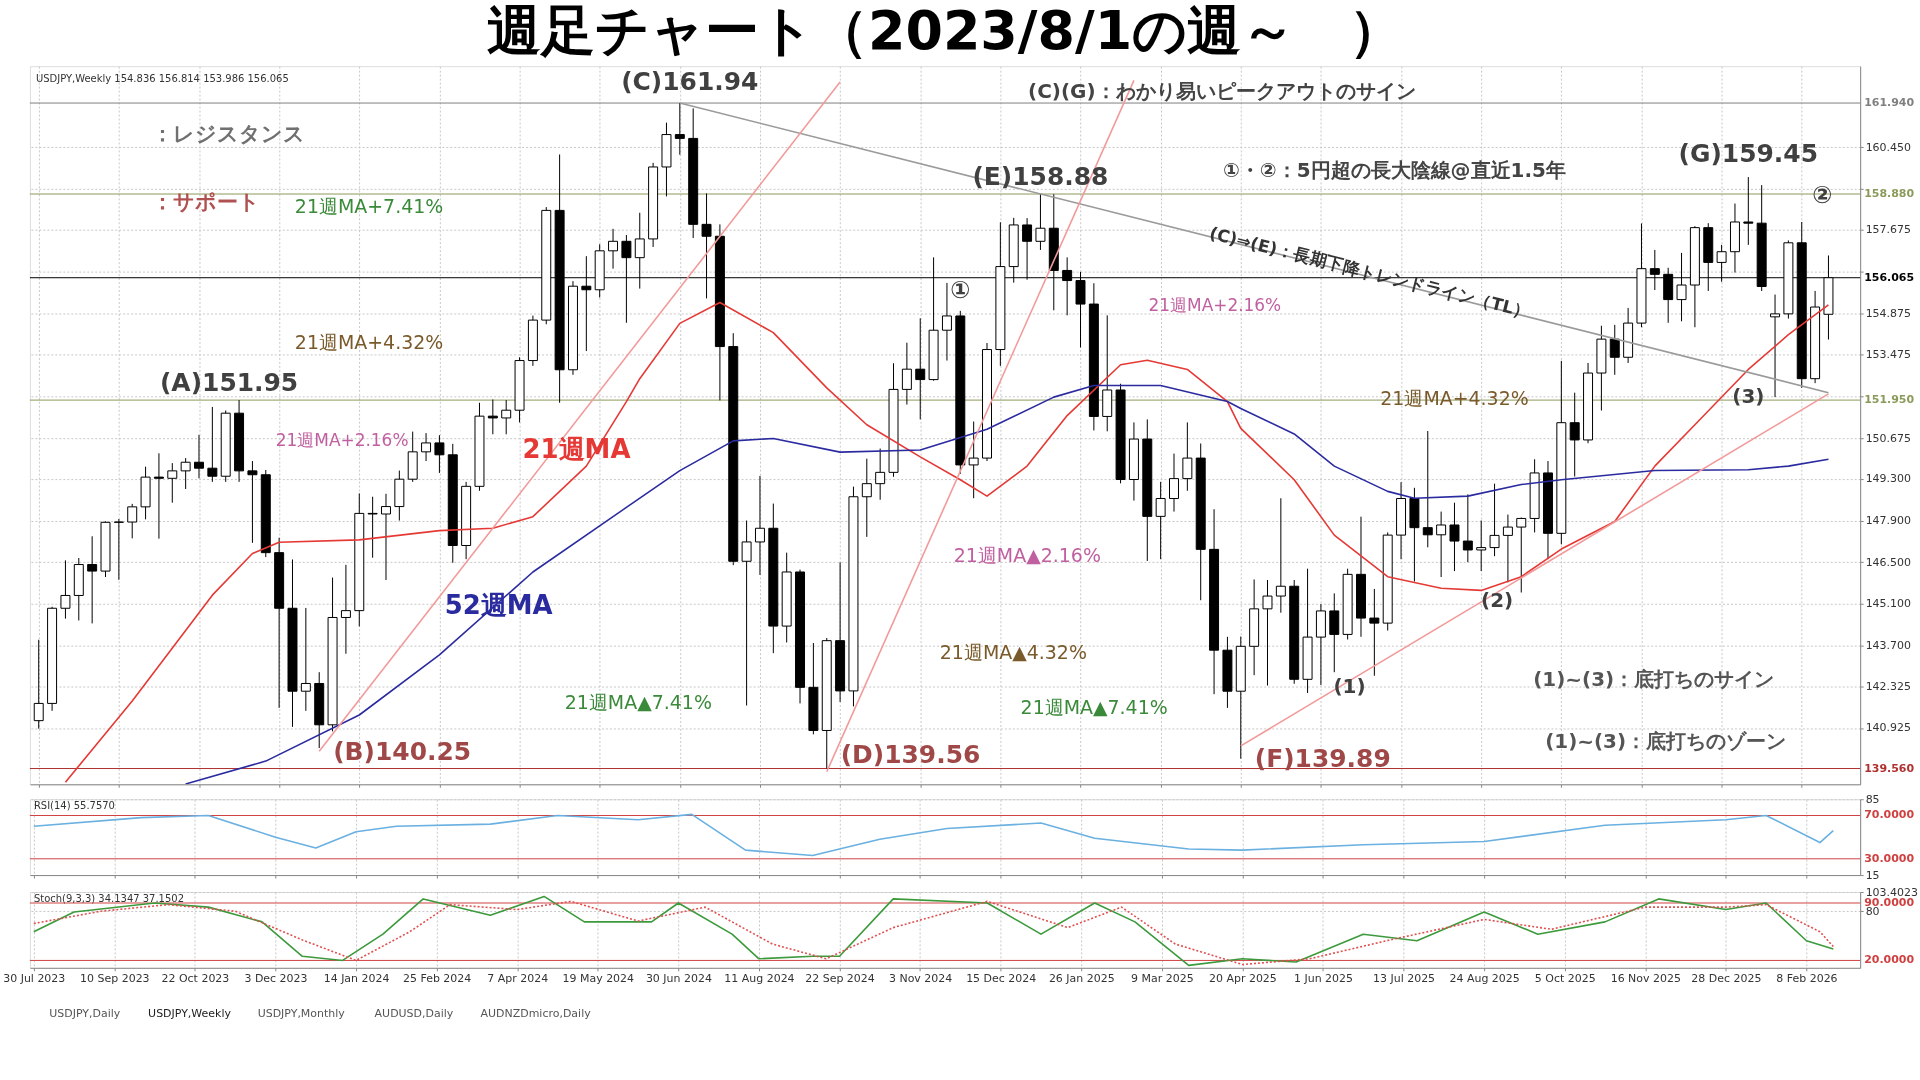 Image resolution: width=1920 pixels, height=1080 pixels. What do you see at coordinates (115, 979) in the screenshot?
I see `x-tick-label: 10 Sep 2023` at bounding box center [115, 979].